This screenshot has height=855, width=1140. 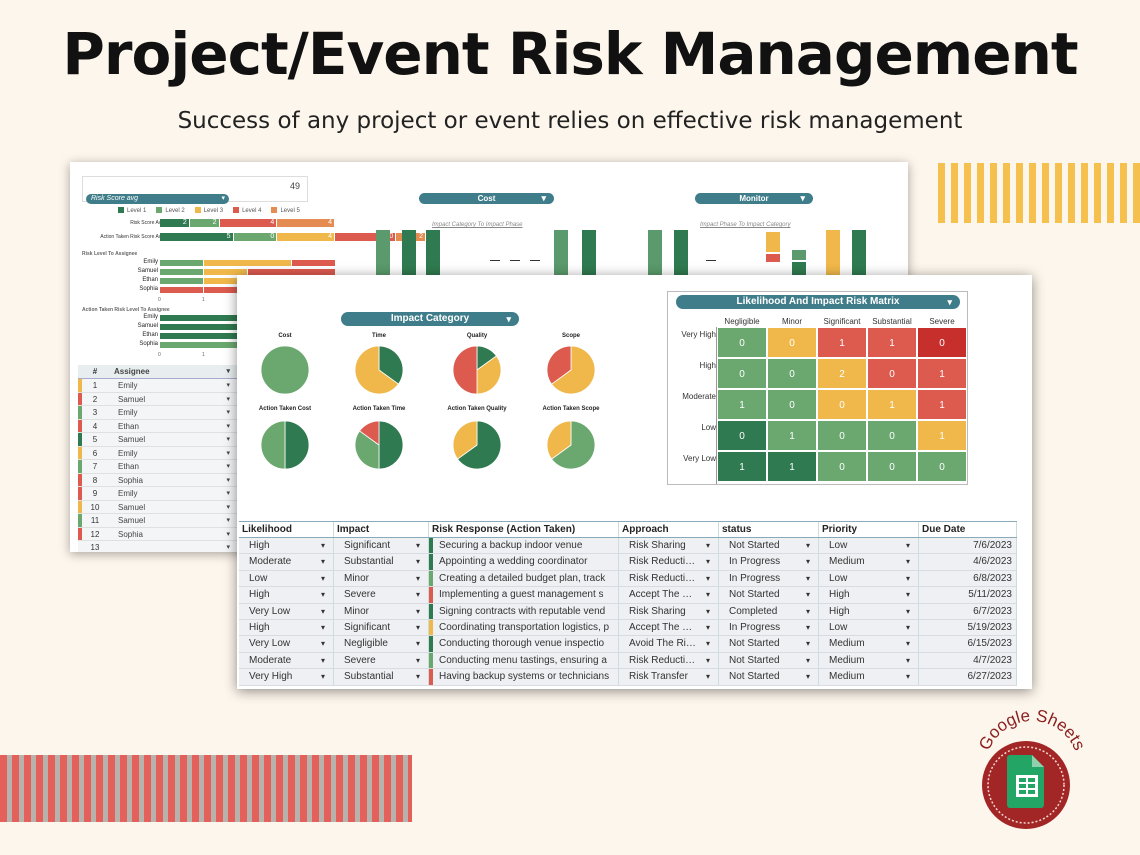 What do you see at coordinates (968, 546) in the screenshot?
I see `due-date-cell: 7/6/2023` at bounding box center [968, 546].